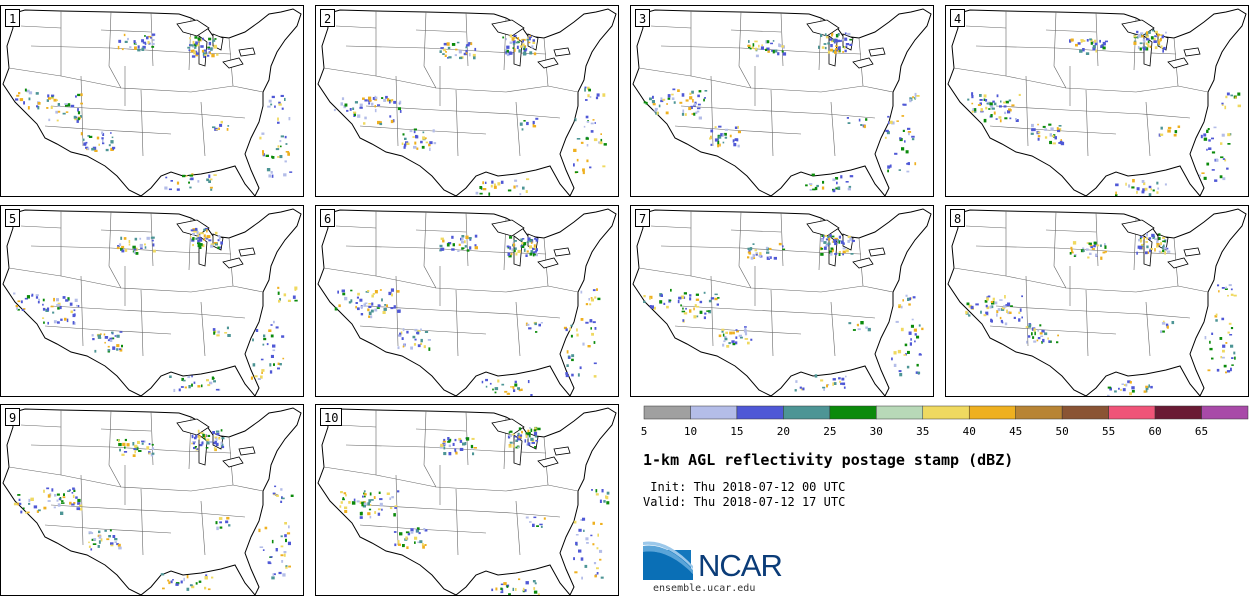 The image size is (1260, 597). What do you see at coordinates (643, 18) in the screenshot?
I see `member-label: 3` at bounding box center [643, 18].